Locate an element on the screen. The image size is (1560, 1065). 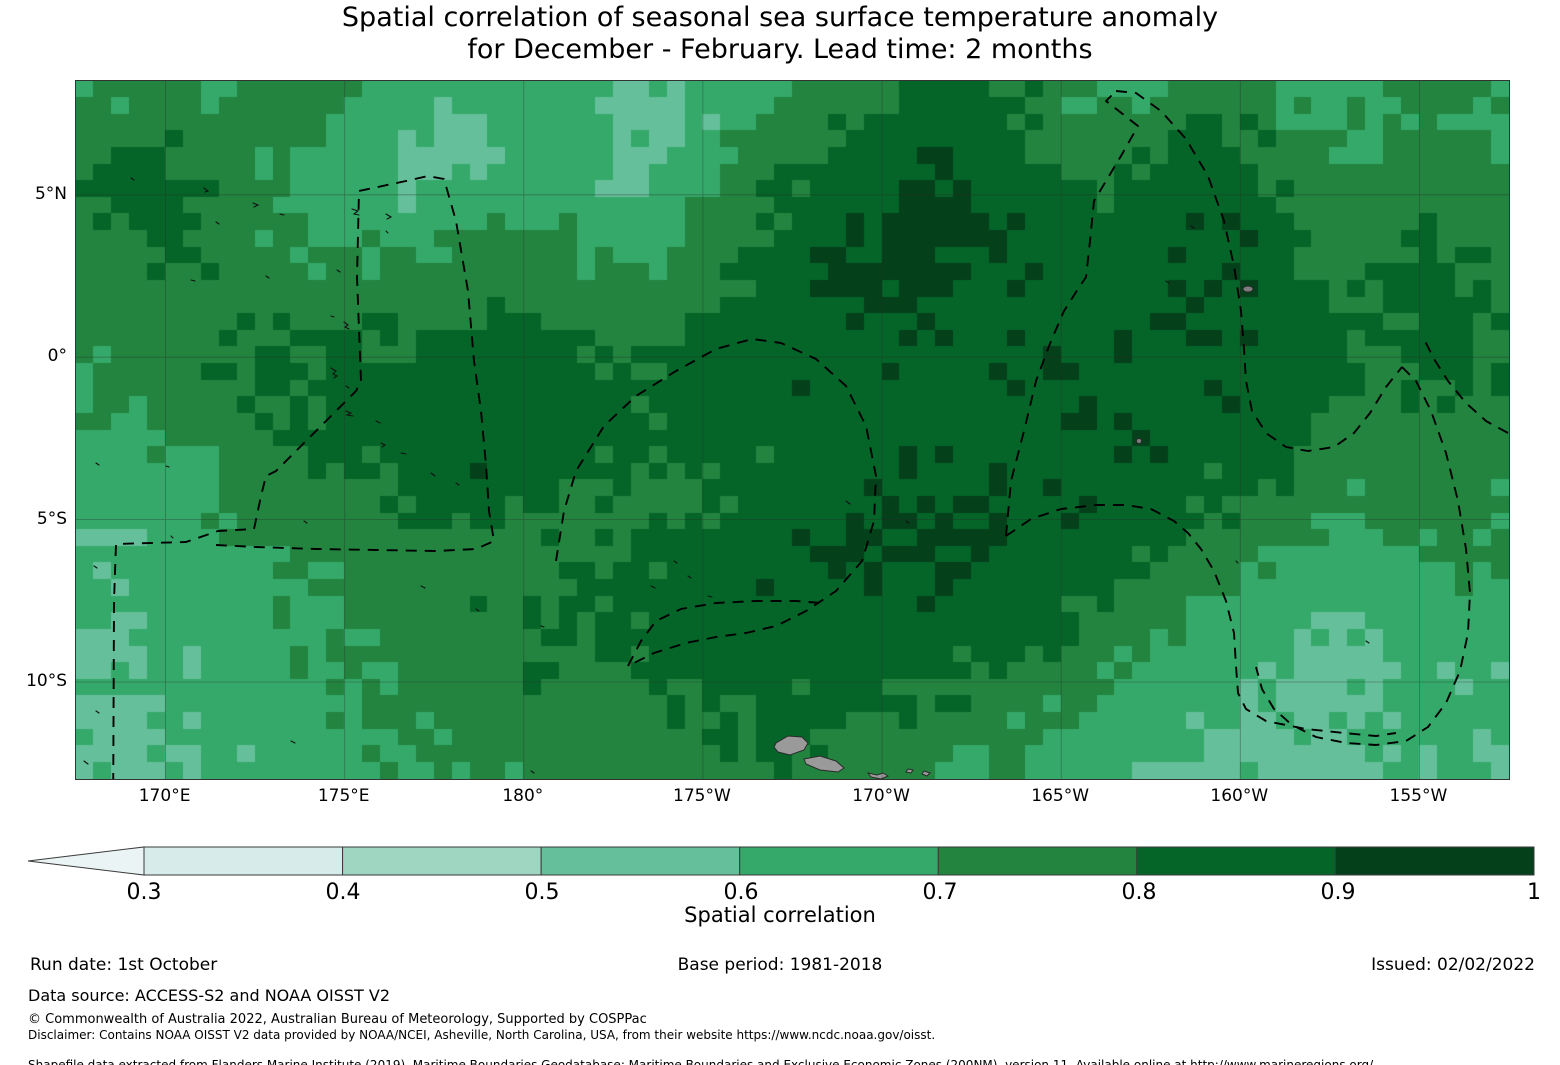
colorbar-swatches is located at coordinates (781, 861).